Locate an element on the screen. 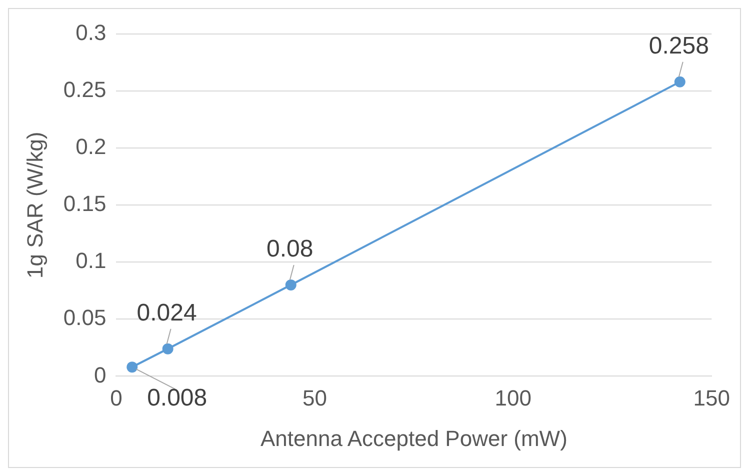  y-tick-label: 0.3 is located at coordinates (91, 33).